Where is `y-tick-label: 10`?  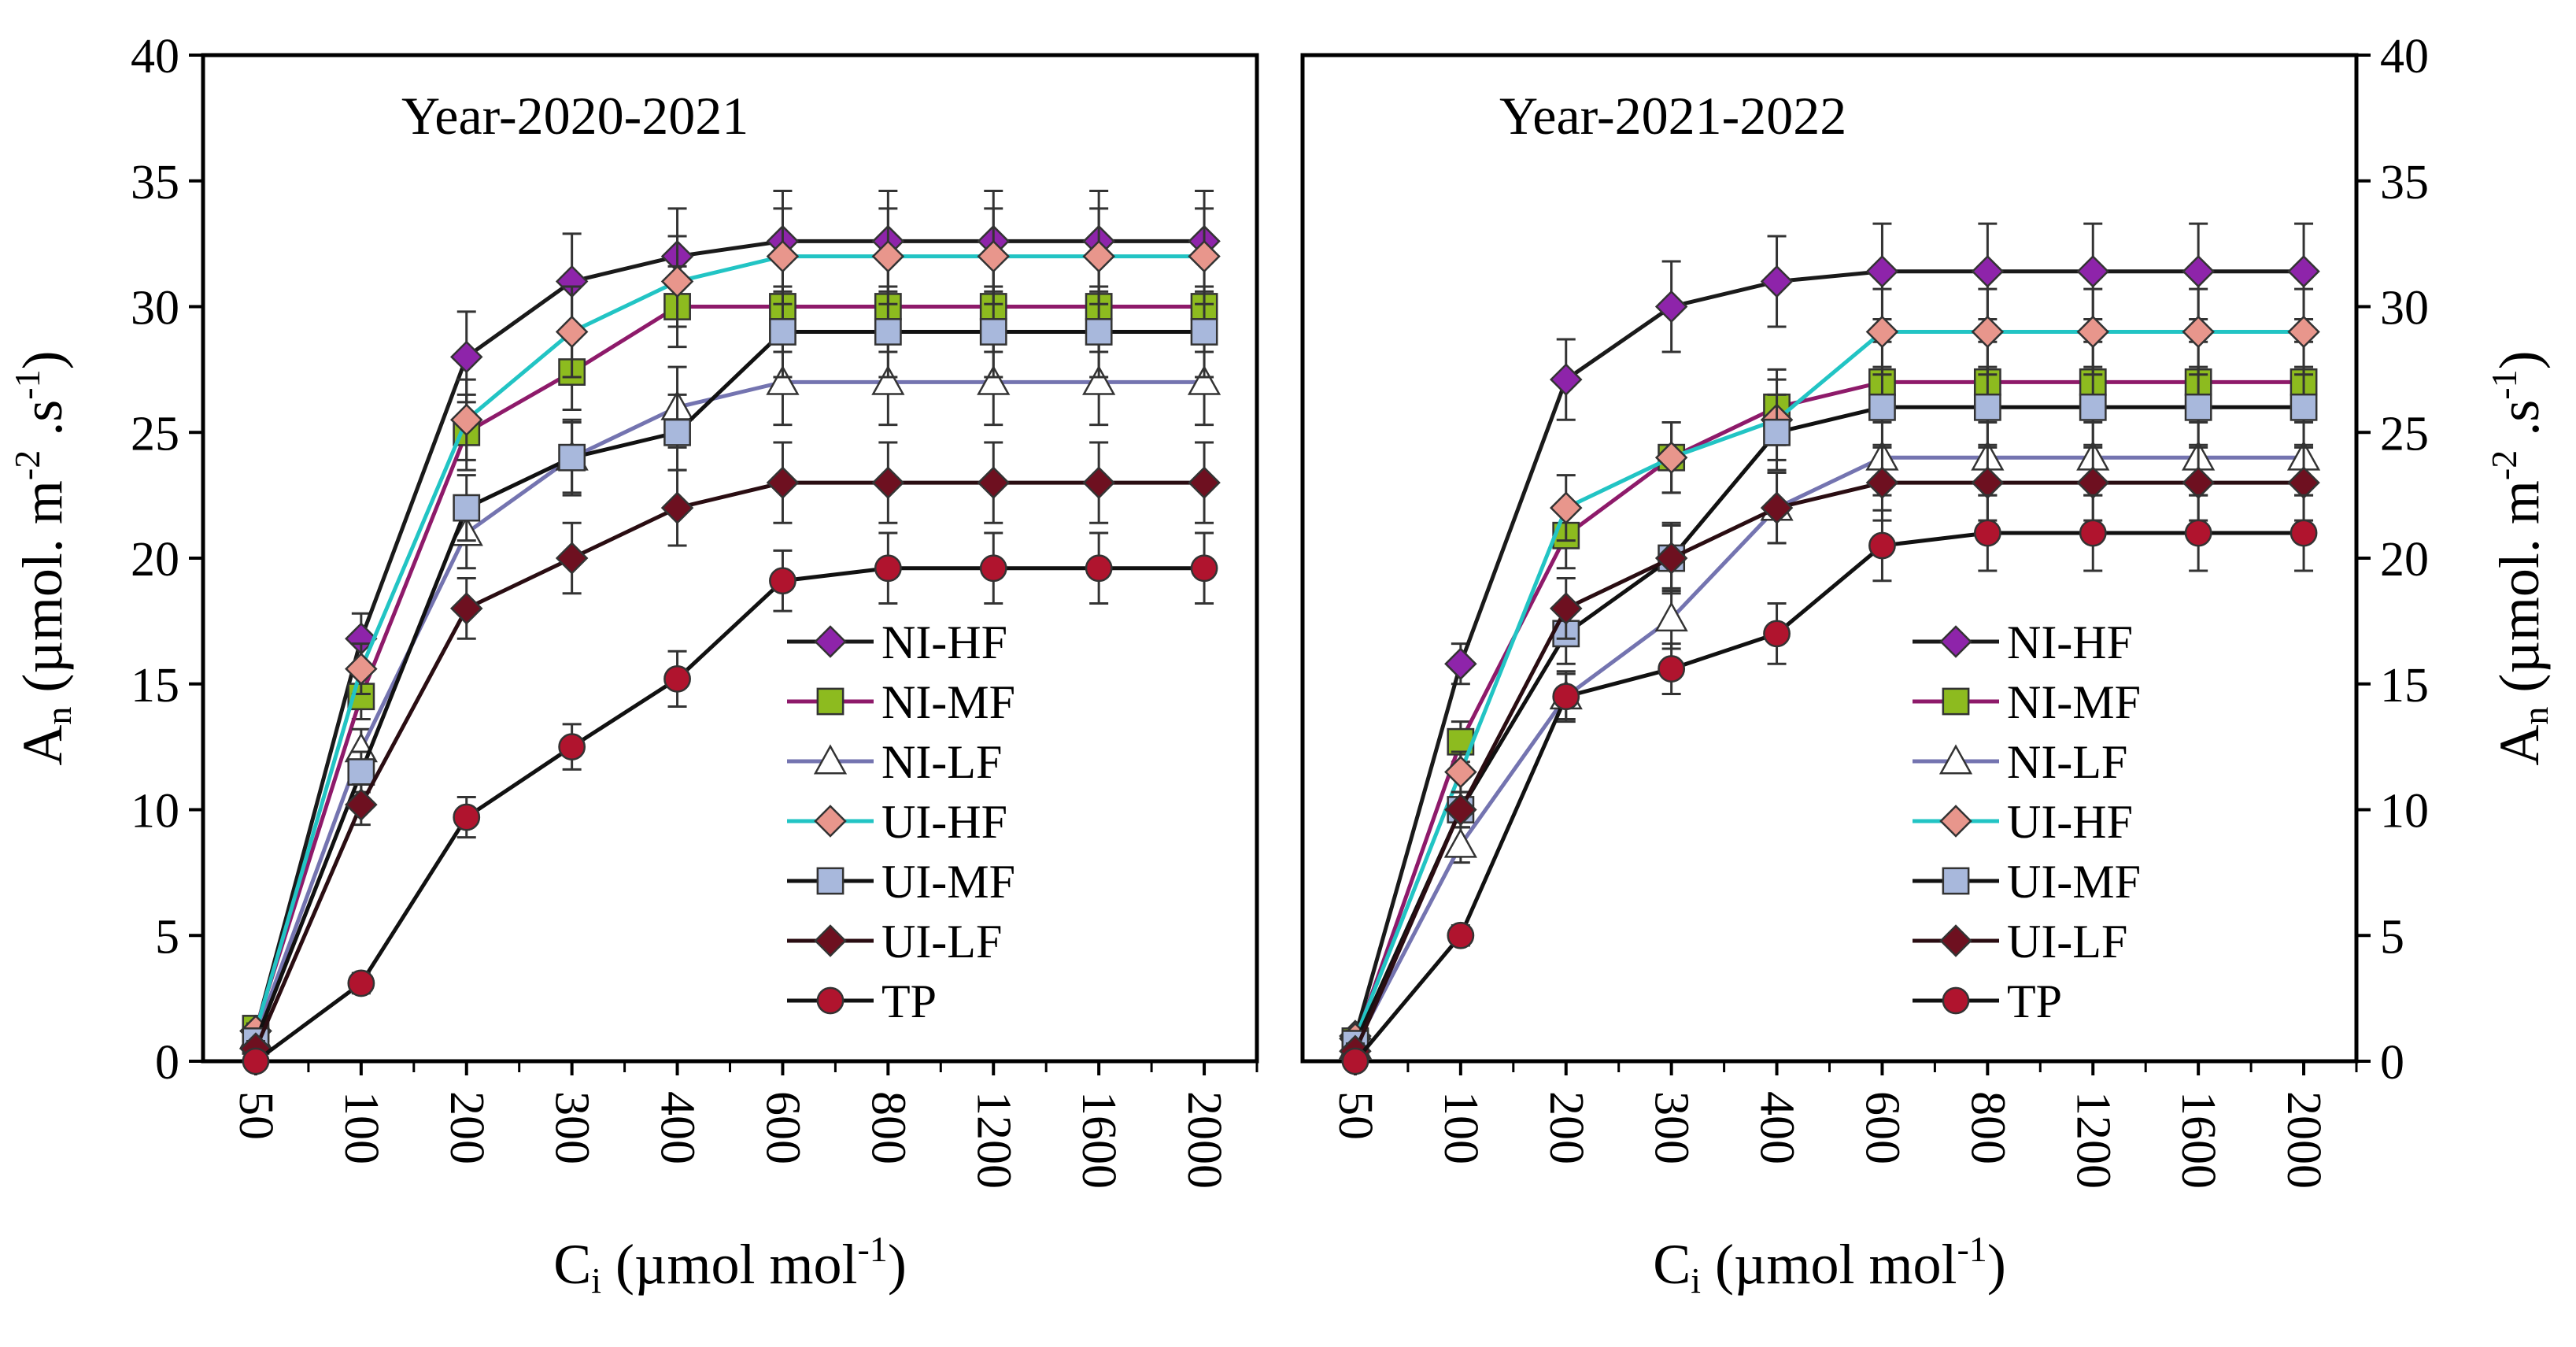
y-tick-label: 10 is located at coordinates (2404, 811).